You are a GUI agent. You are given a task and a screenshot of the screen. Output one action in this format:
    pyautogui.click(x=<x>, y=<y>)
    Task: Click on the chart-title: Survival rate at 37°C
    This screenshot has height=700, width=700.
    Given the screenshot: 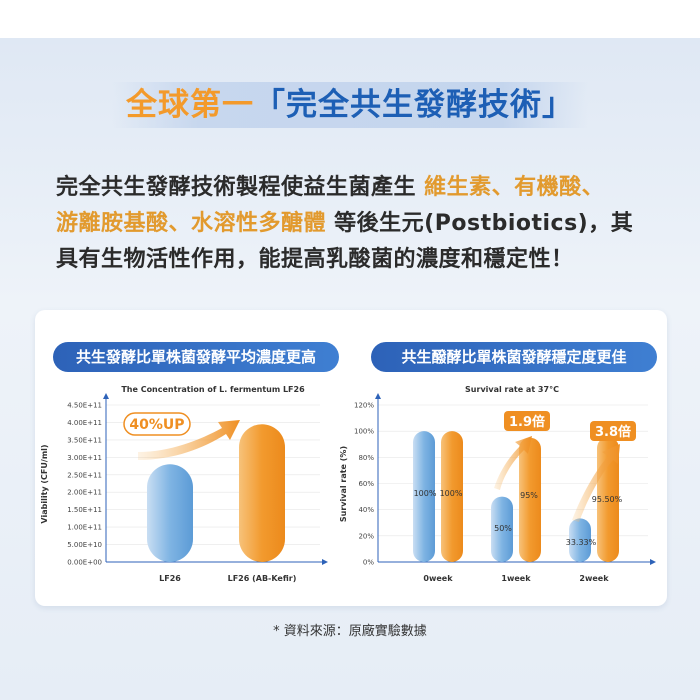 What is the action you would take?
    pyautogui.click(x=512, y=389)
    